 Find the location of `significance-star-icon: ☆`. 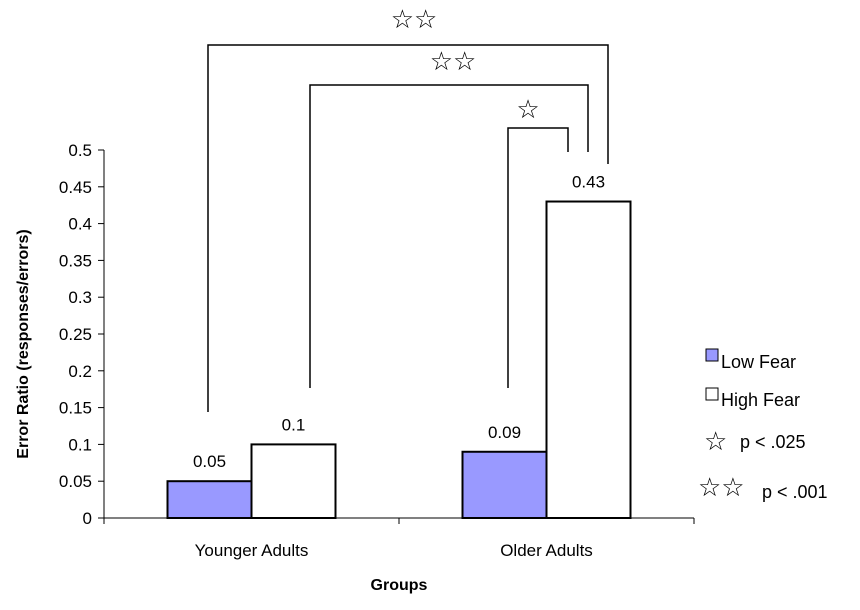

significance-star-icon: ☆ is located at coordinates (527, 109).